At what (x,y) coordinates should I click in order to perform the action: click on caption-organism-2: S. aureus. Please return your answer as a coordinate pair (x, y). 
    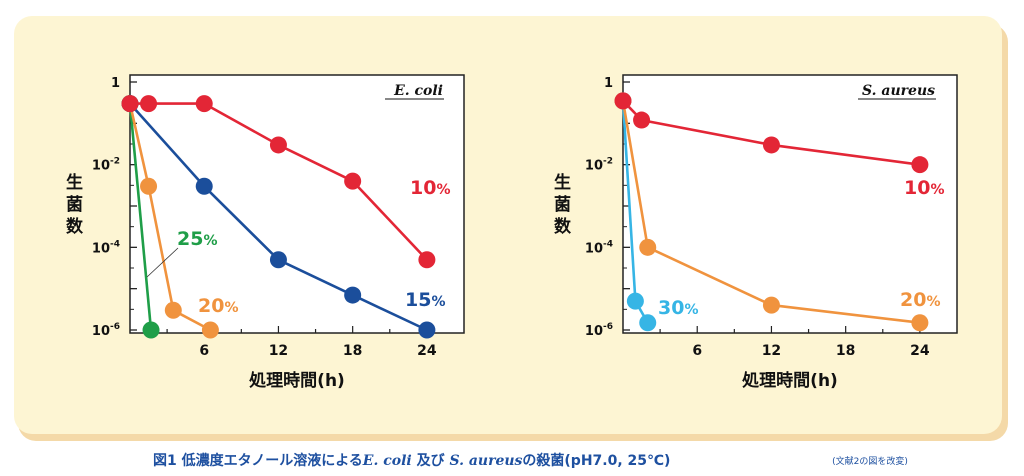
    Looking at the image, I should click on (485, 461).